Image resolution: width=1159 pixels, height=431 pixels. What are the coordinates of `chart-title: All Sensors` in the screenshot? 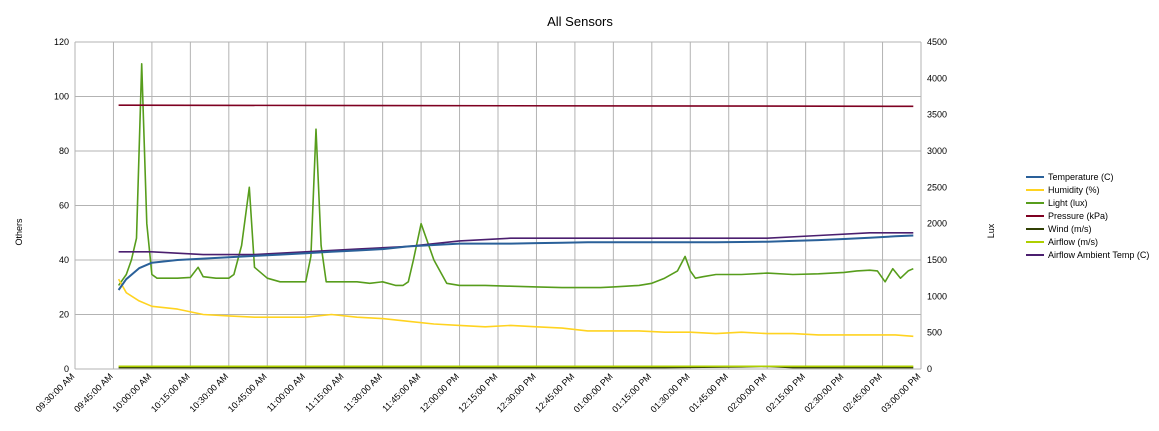 It's located at (580, 21).